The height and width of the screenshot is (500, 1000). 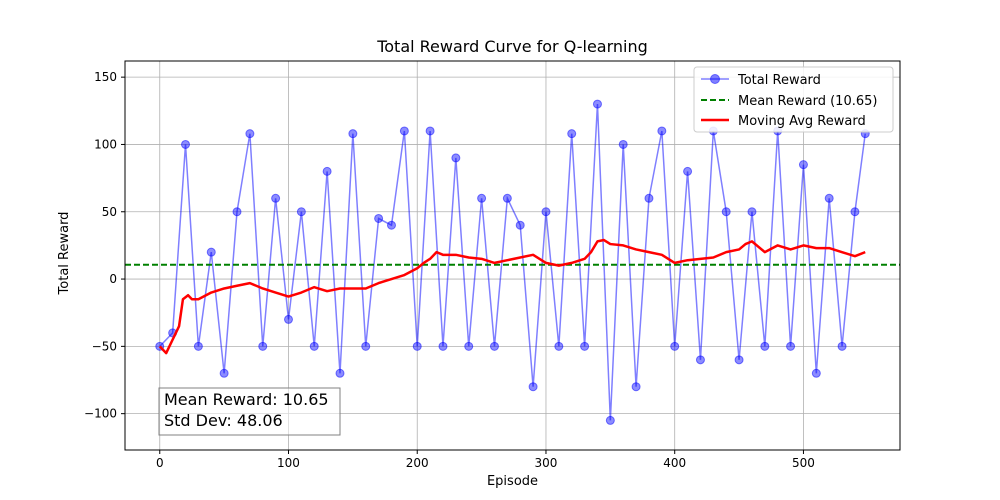 I want to click on y-tick-label: 150, so click(x=105, y=77).